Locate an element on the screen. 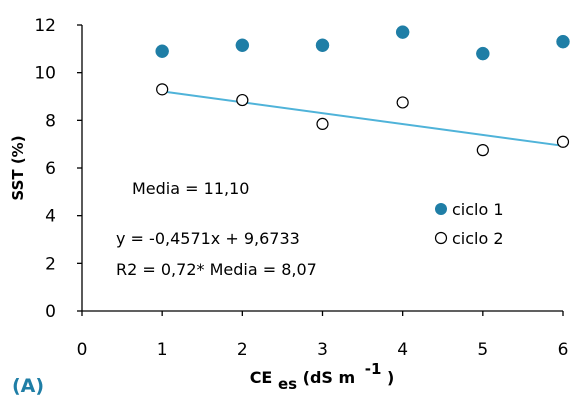  y-tick-label: 0 is located at coordinates (50, 312).